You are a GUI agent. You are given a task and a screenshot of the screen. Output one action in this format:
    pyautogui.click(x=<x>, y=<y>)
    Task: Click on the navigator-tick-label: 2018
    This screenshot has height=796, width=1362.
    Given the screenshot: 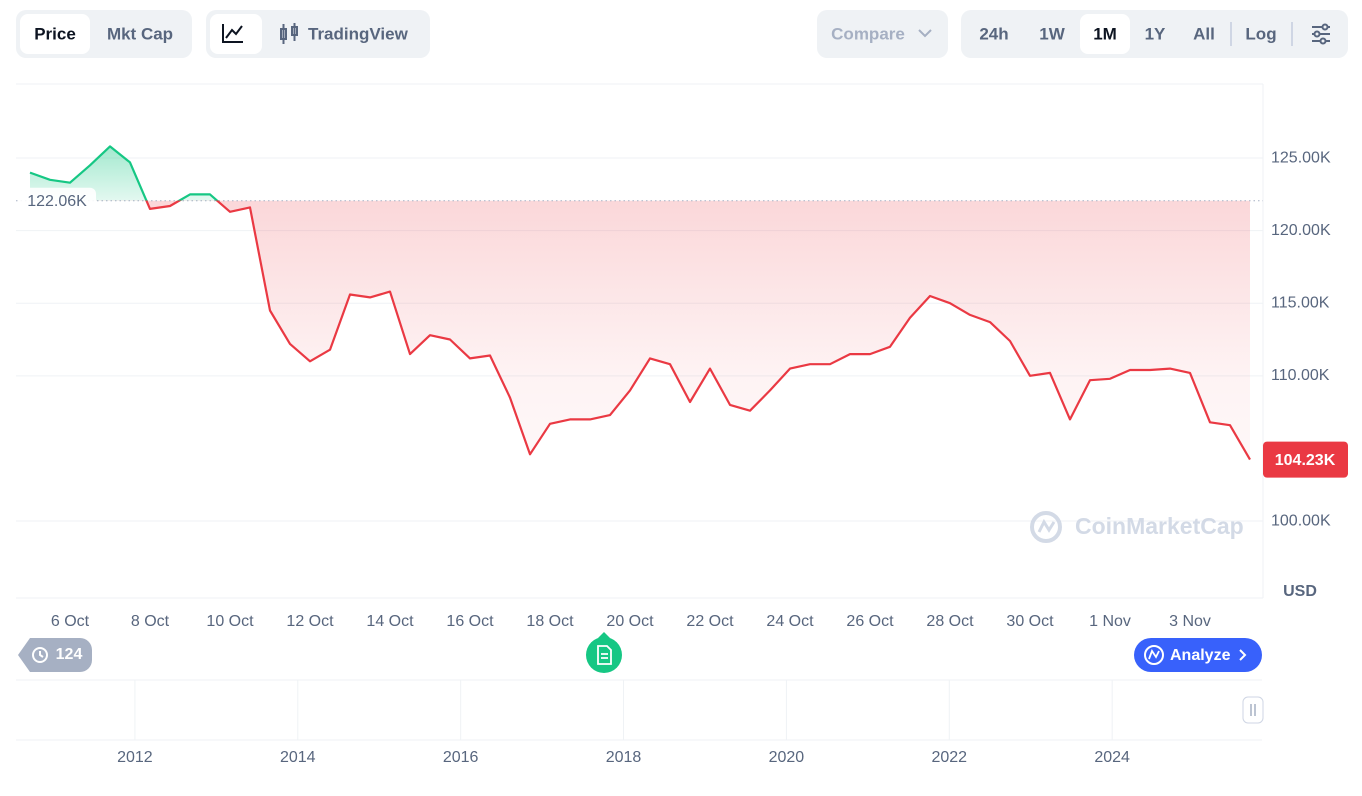 What is the action you would take?
    pyautogui.click(x=624, y=757)
    